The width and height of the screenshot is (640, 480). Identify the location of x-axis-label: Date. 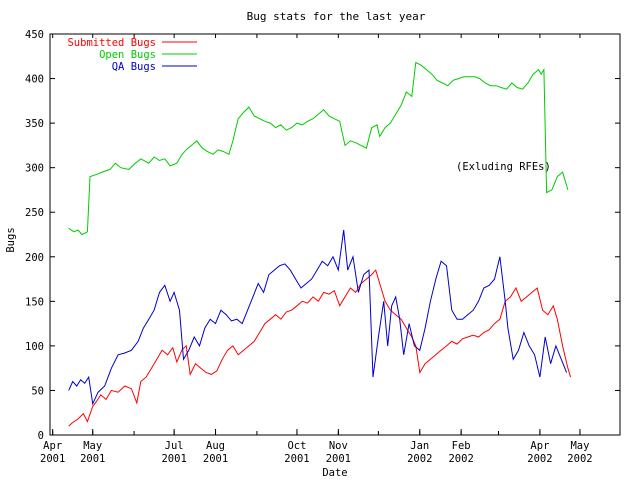
(334, 473).